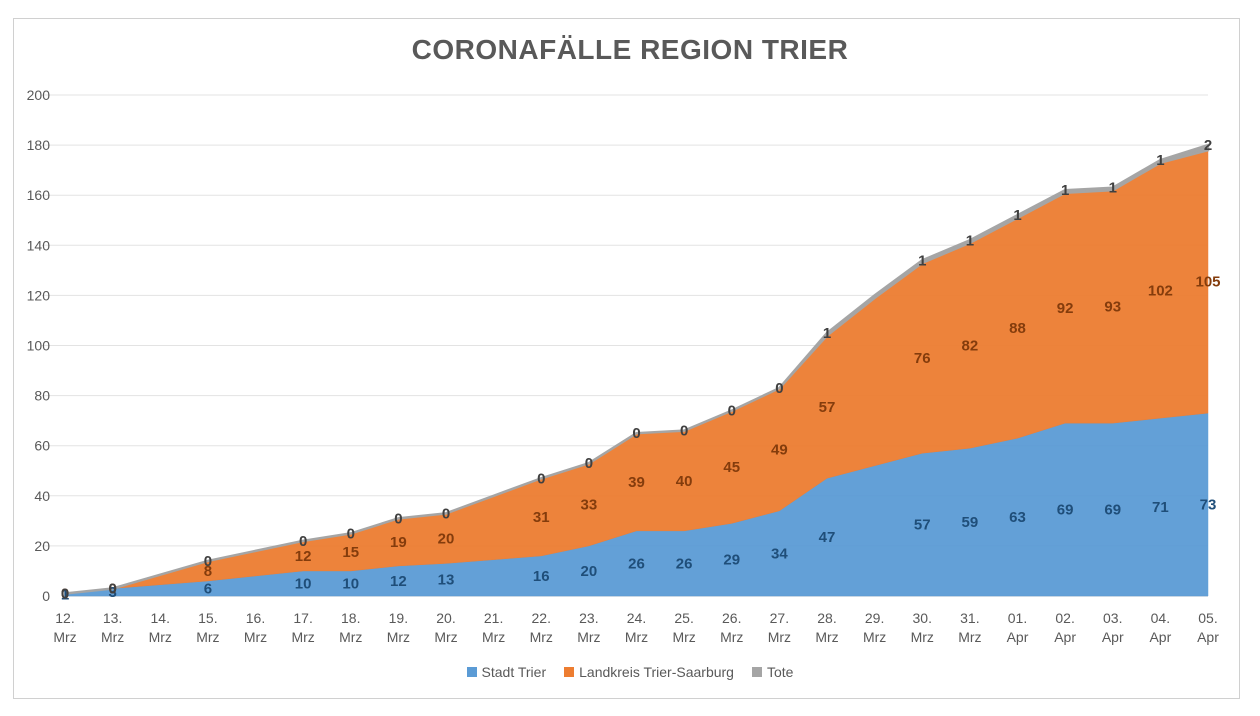  What do you see at coordinates (922, 627) in the screenshot?
I see `x-tick-label: 30. Mrz` at bounding box center [922, 627].